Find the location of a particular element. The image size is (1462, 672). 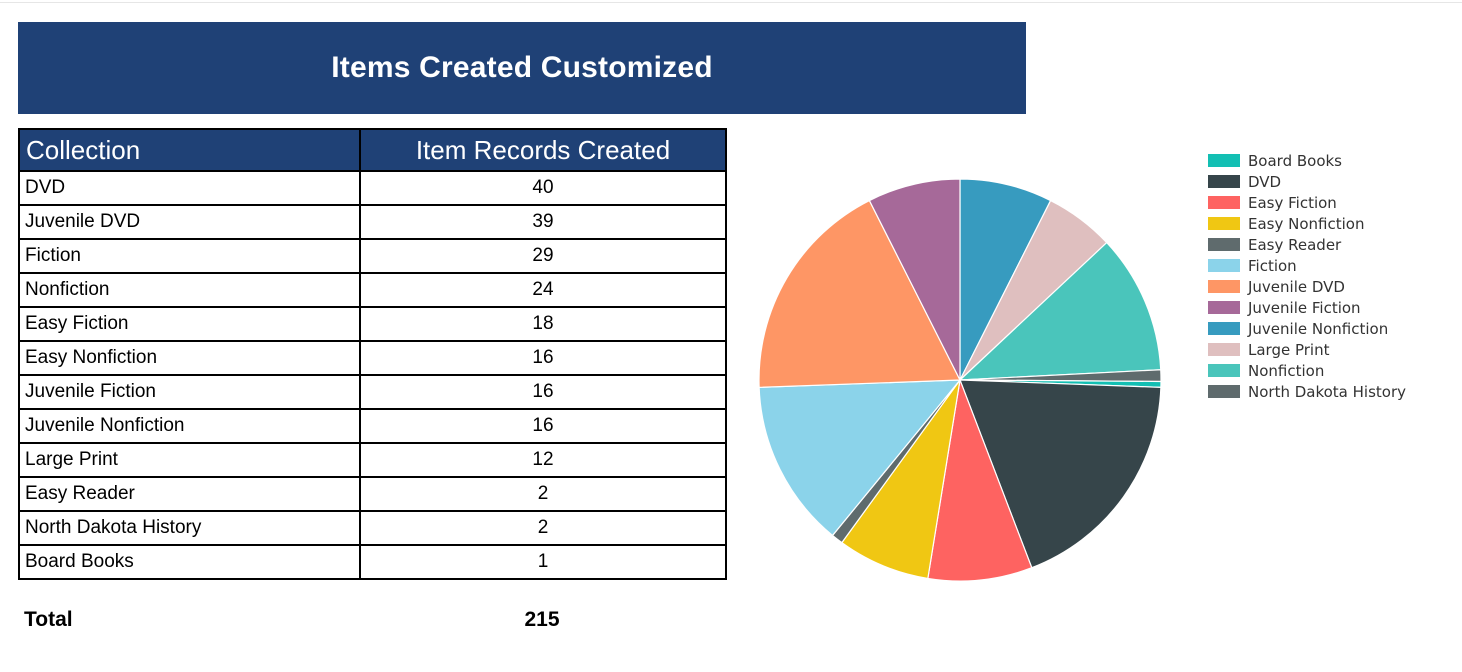

pie-slice-nonfiction is located at coordinates (1060, 311).